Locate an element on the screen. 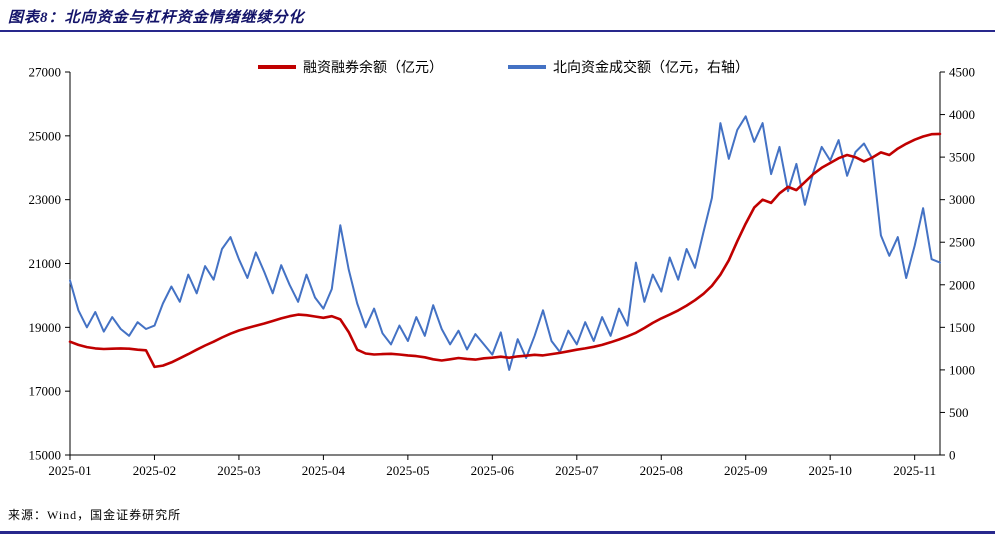 The width and height of the screenshot is (995, 534). right-axis-tick-label: 0 is located at coordinates (952, 455).